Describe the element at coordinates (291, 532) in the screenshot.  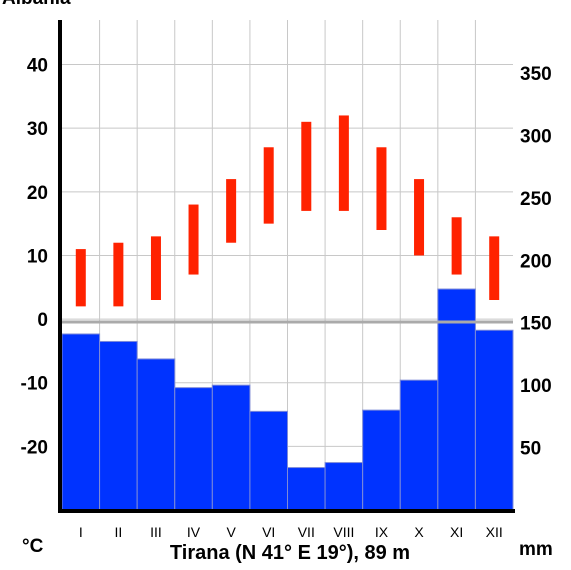
I see `month-labels: I II III IV V VI VII VIII IX X XI XII` at that location.